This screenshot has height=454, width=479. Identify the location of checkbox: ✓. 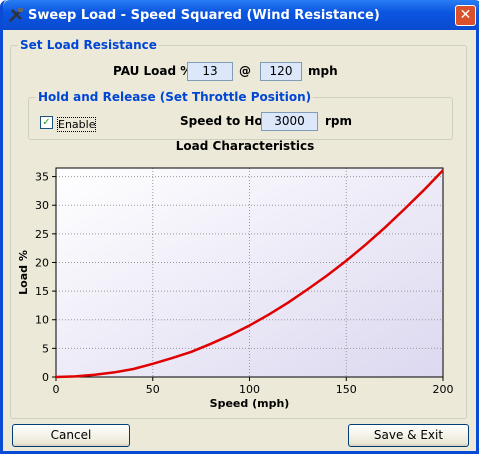
(46, 122).